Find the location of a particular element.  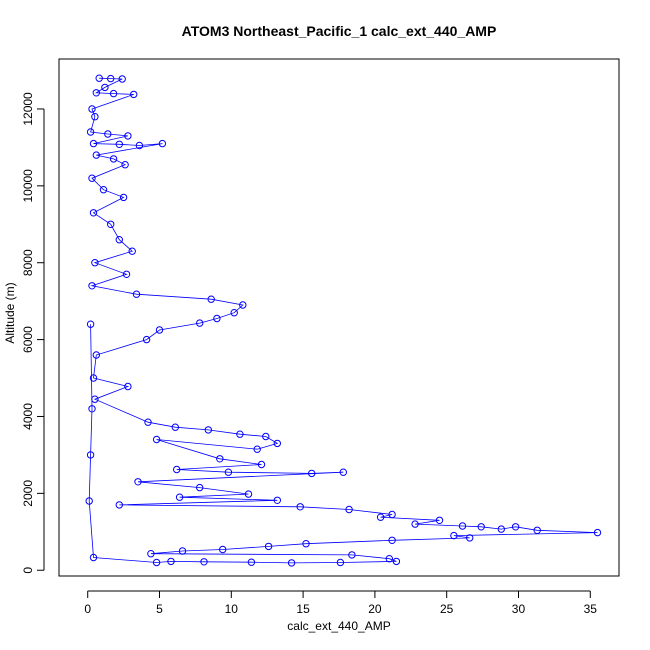

y-axis: 0 2000 4000 6000 8000 10000 12000 is located at coordinates (33, 333).